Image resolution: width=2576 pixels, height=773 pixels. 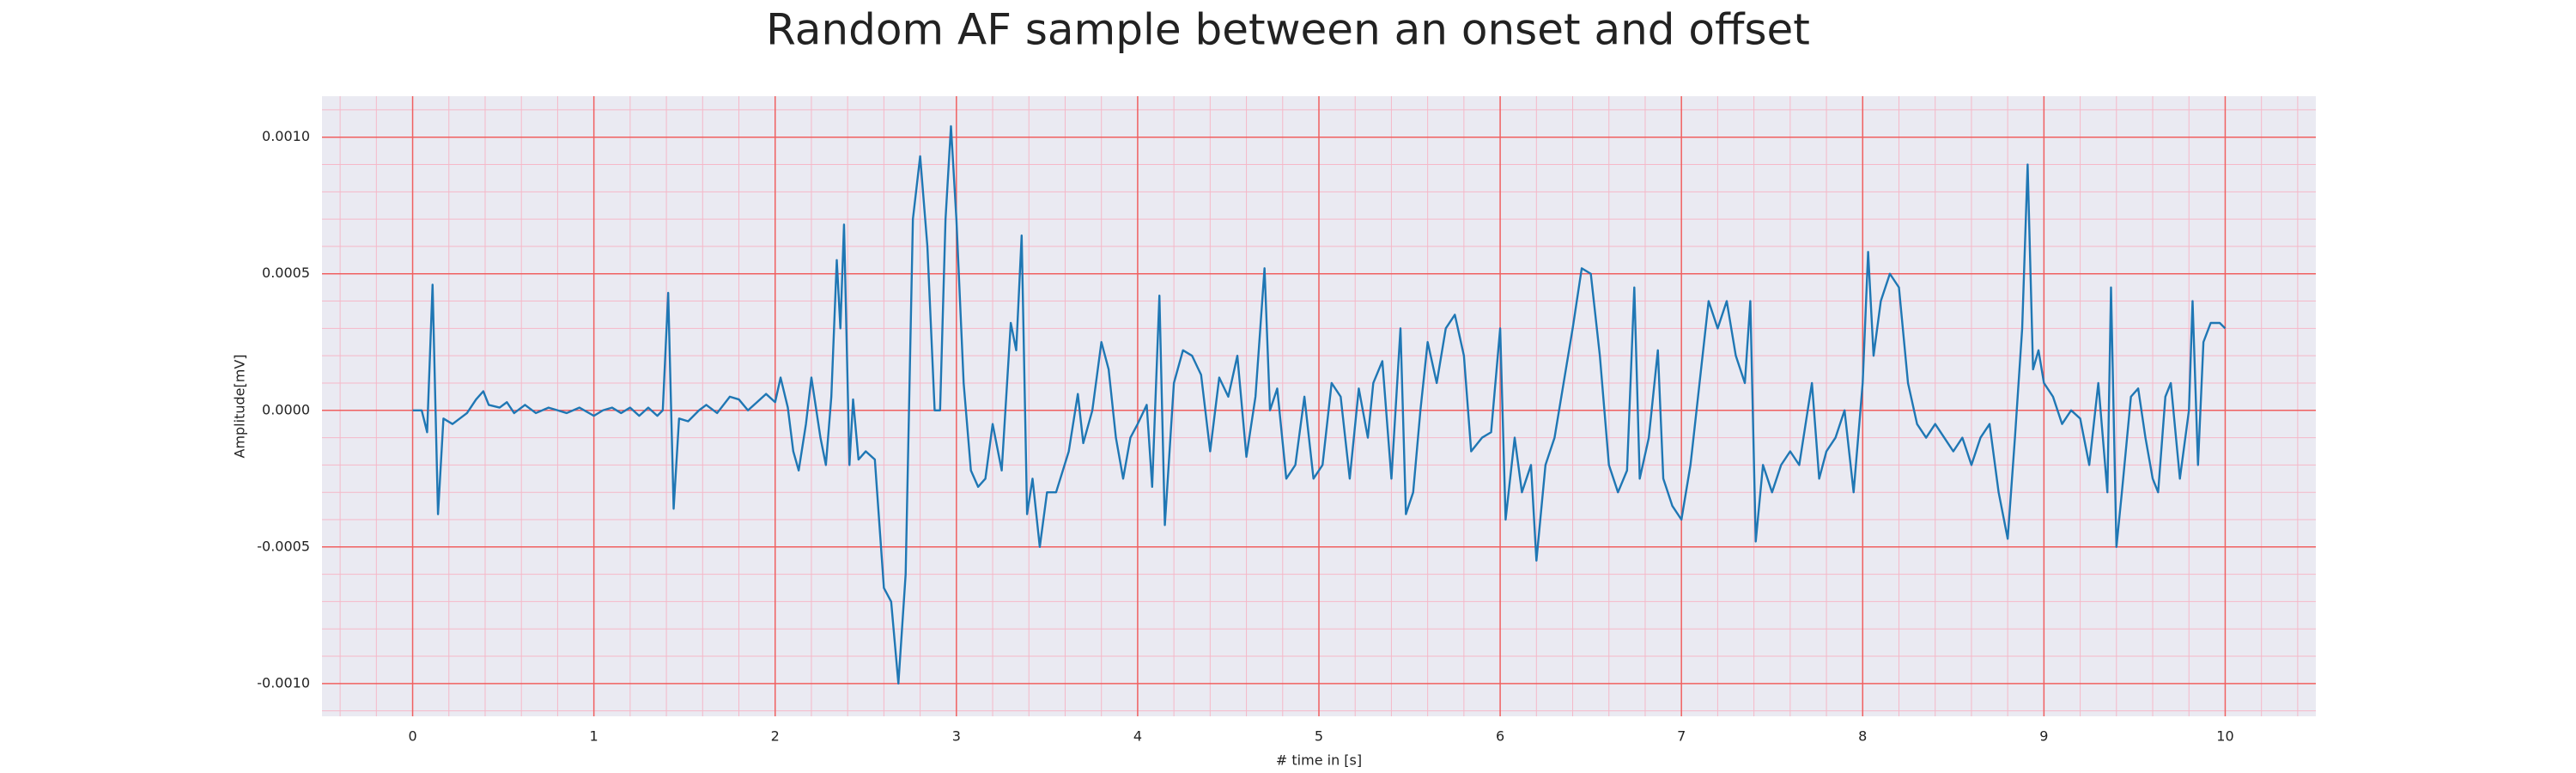 What do you see at coordinates (594, 736) in the screenshot?
I see `x-tick-label: 1` at bounding box center [594, 736].